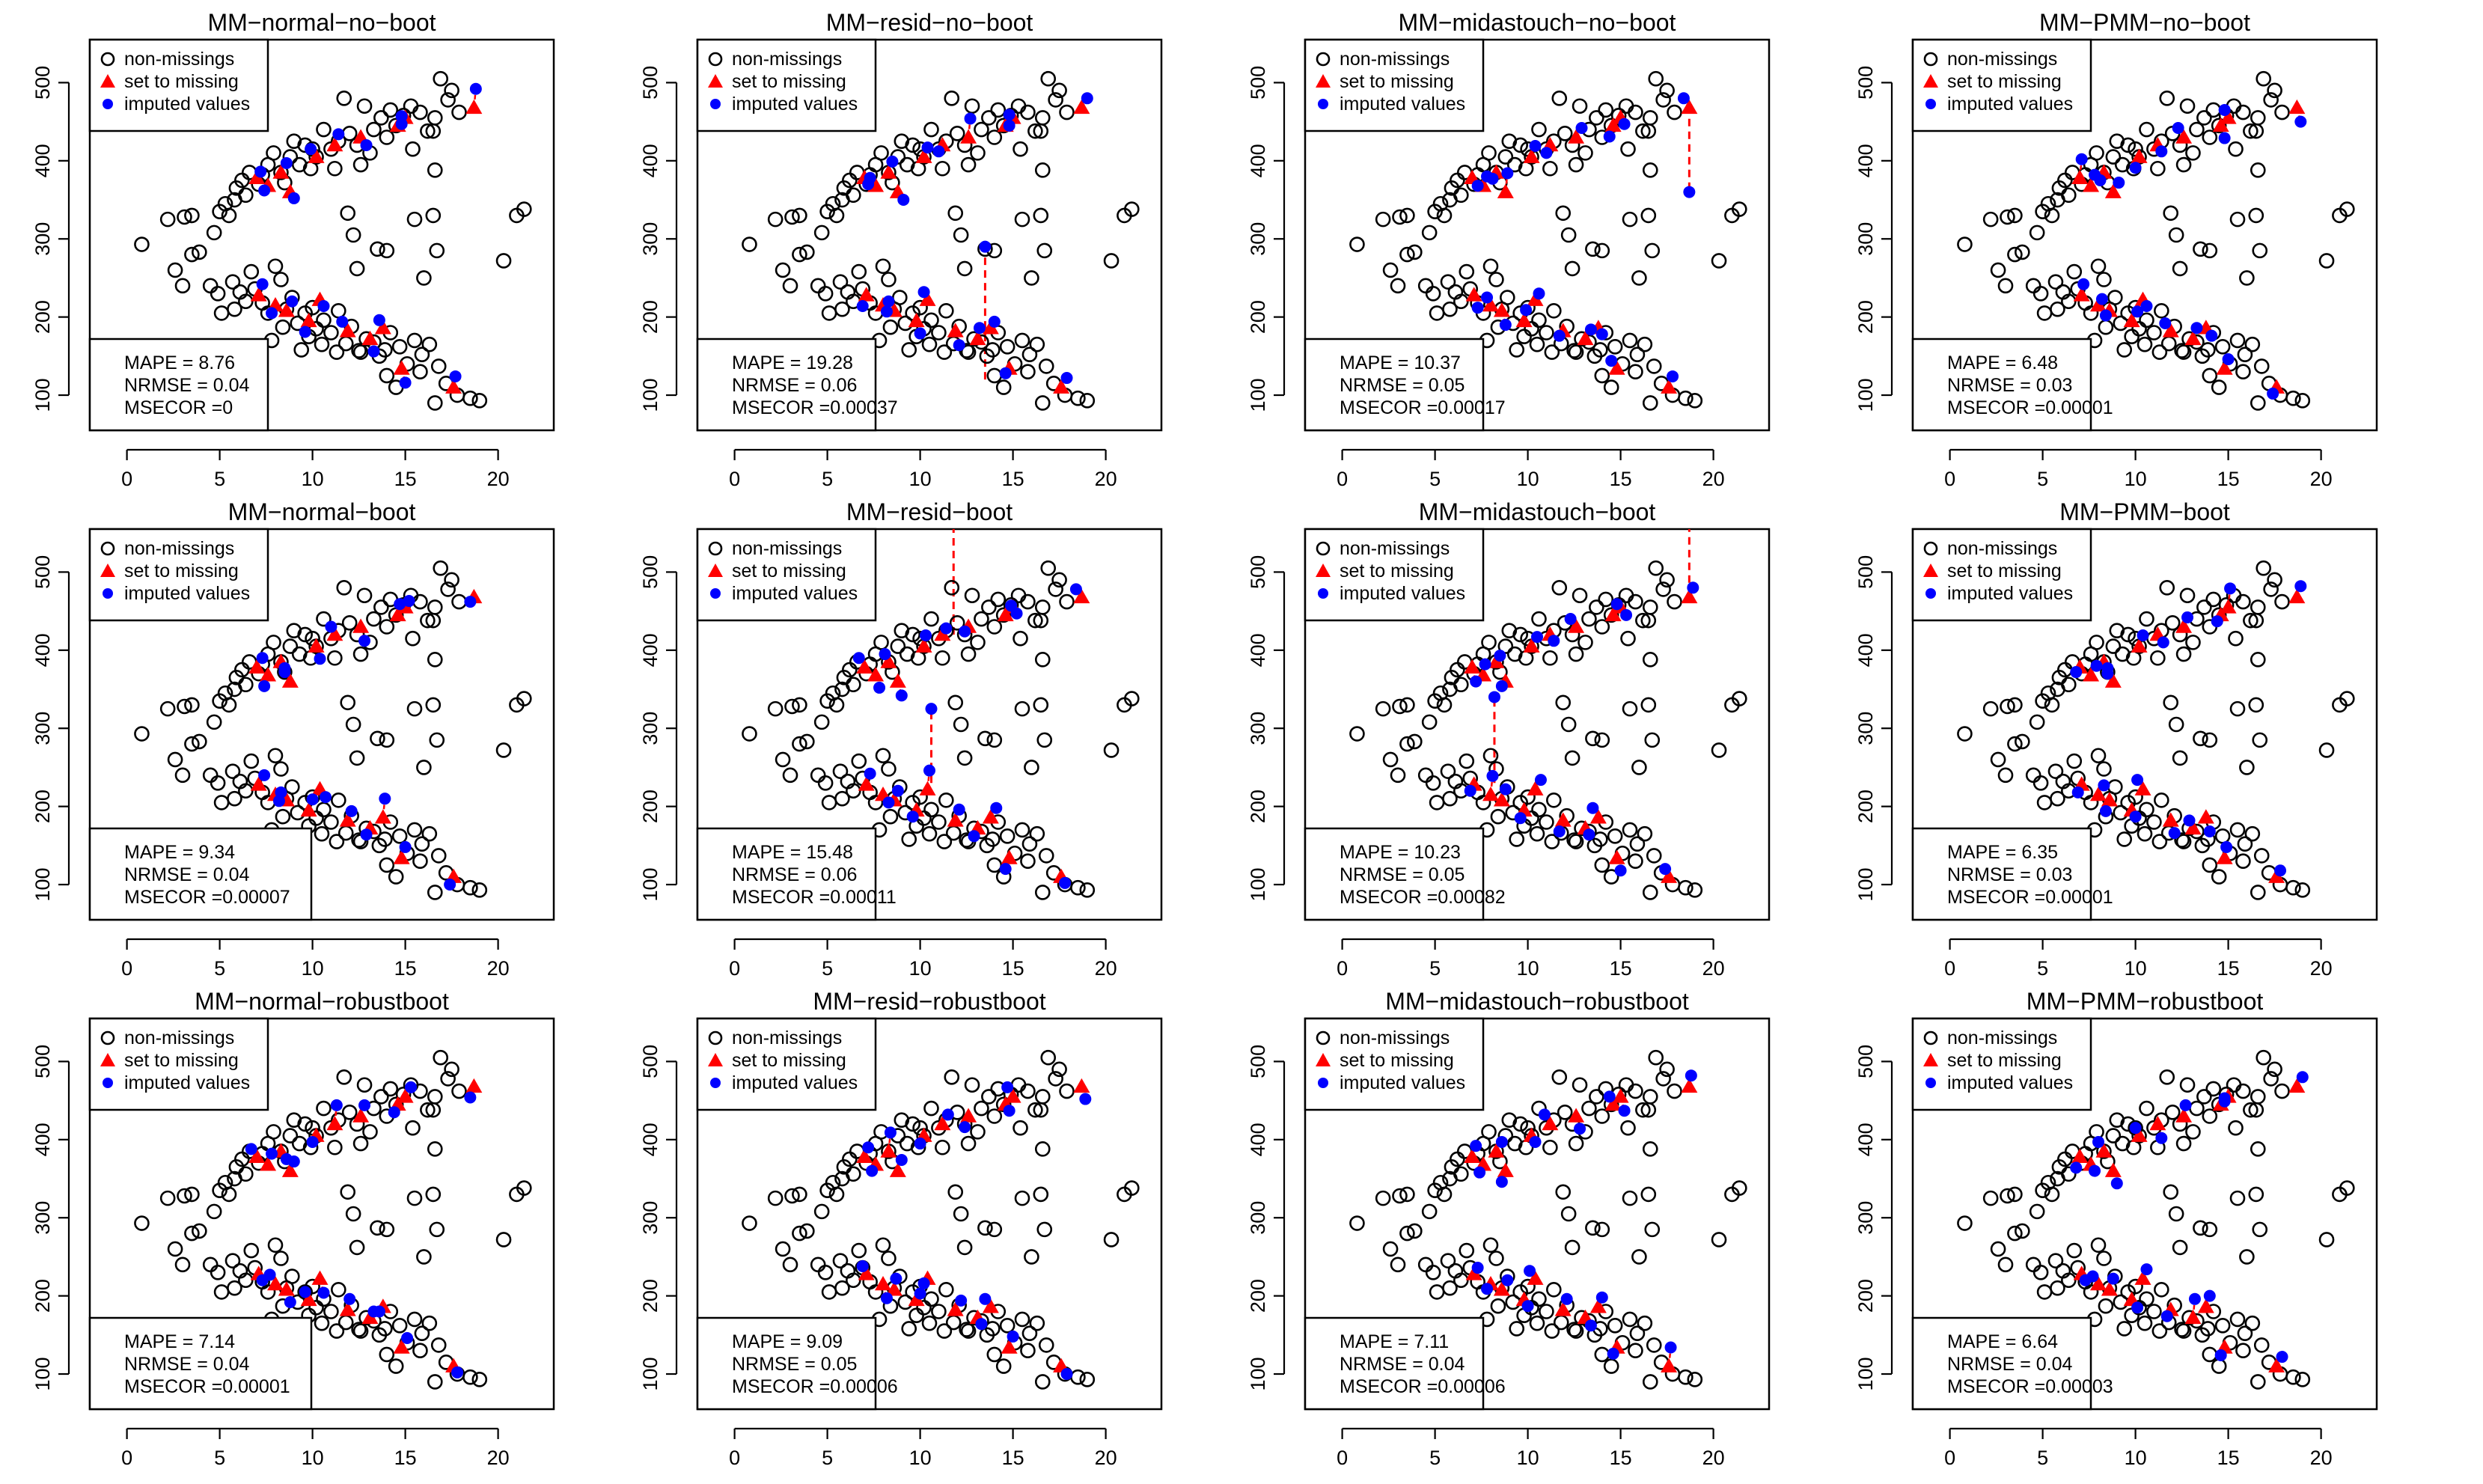 This screenshot has width=2483, height=1484. What do you see at coordinates (2001, 85) in the screenshot?
I see `panel-4-legend-box` at bounding box center [2001, 85].